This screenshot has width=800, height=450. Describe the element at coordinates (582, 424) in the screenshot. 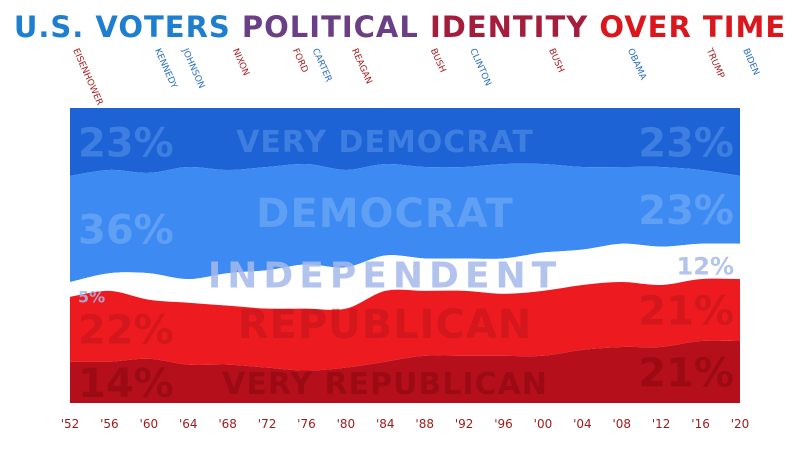

I see `x-tick-label: '04` at that location.